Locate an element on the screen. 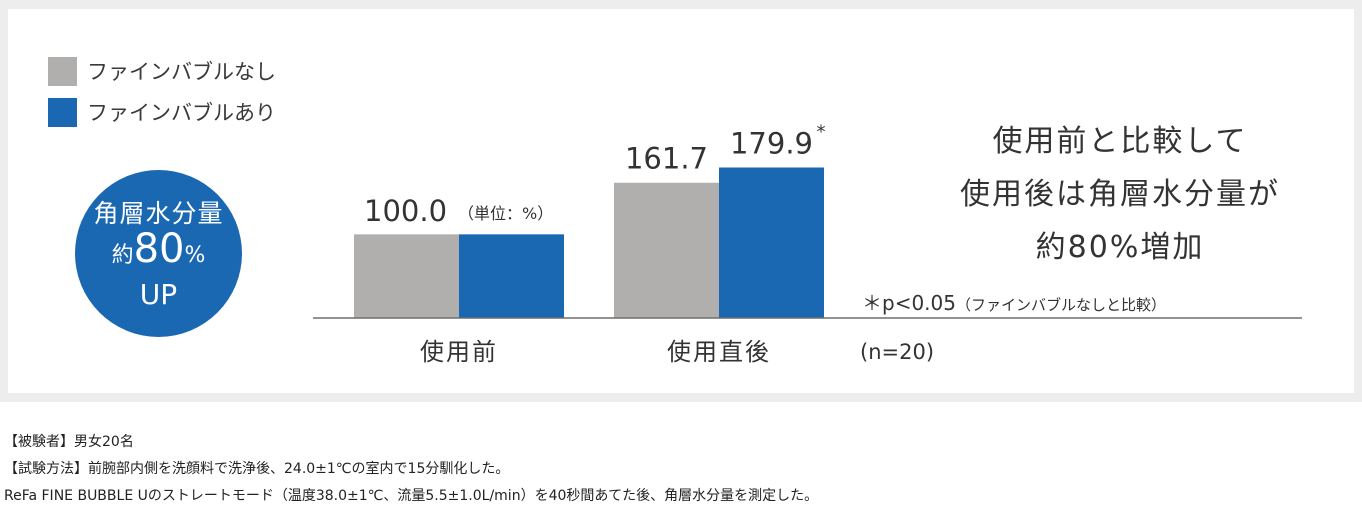 This screenshot has width=1362, height=523. moisture-up-badge: 角層水分量 約80% UP is located at coordinates (158, 253).